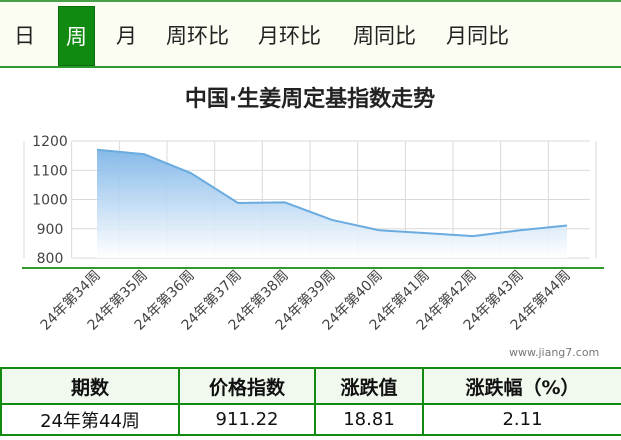  I want to click on site-watermark: www.jiang7.com, so click(554, 352).